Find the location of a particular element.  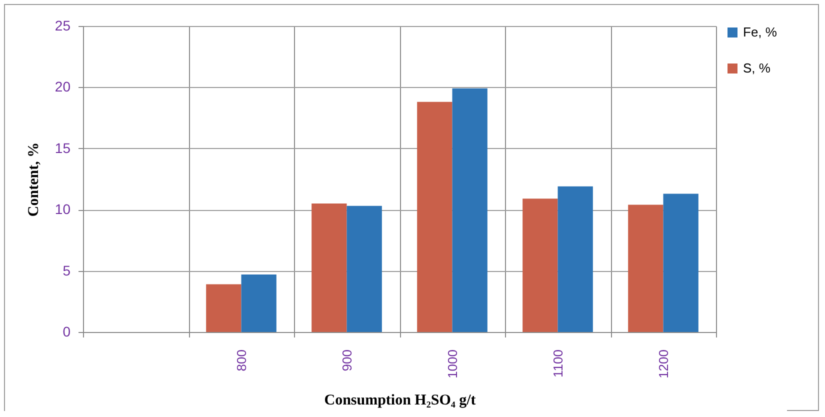

y-tick-label: 25 is located at coordinates (62, 26).